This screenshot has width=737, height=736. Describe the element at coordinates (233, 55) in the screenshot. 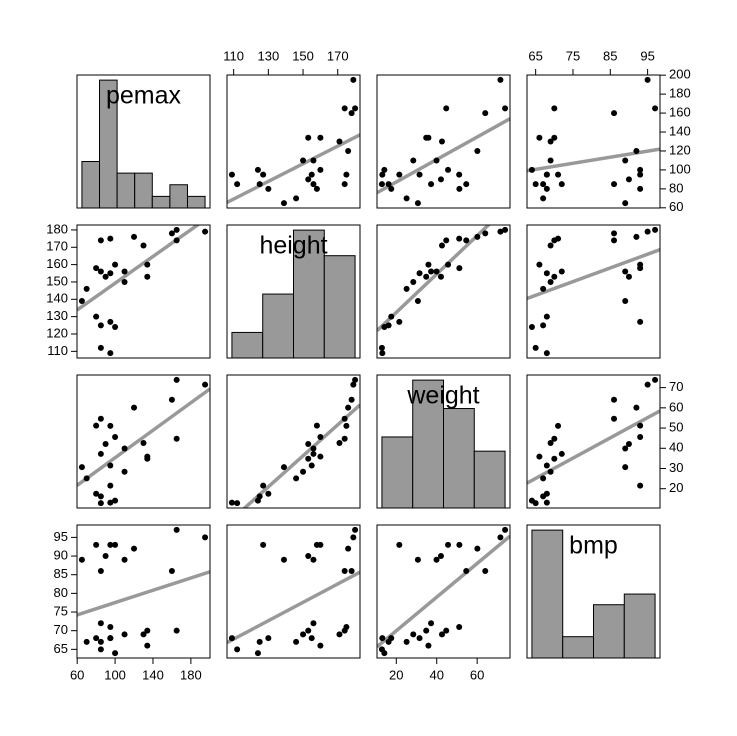

I see `x-tick-label: 110` at that location.